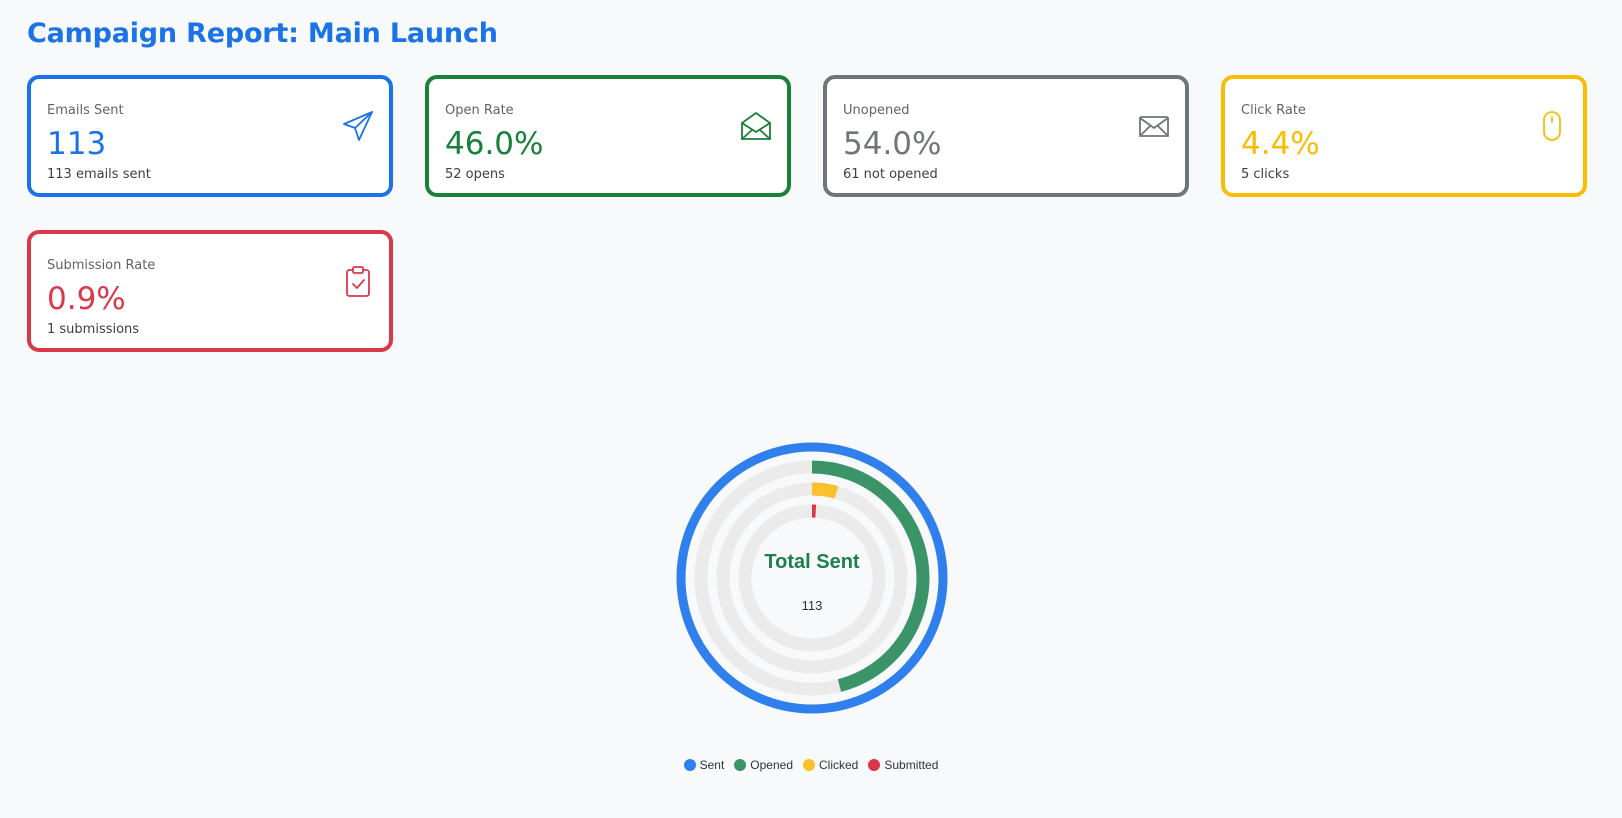  Describe the element at coordinates (77, 144) in the screenshot. I see `card-value: 113` at that location.